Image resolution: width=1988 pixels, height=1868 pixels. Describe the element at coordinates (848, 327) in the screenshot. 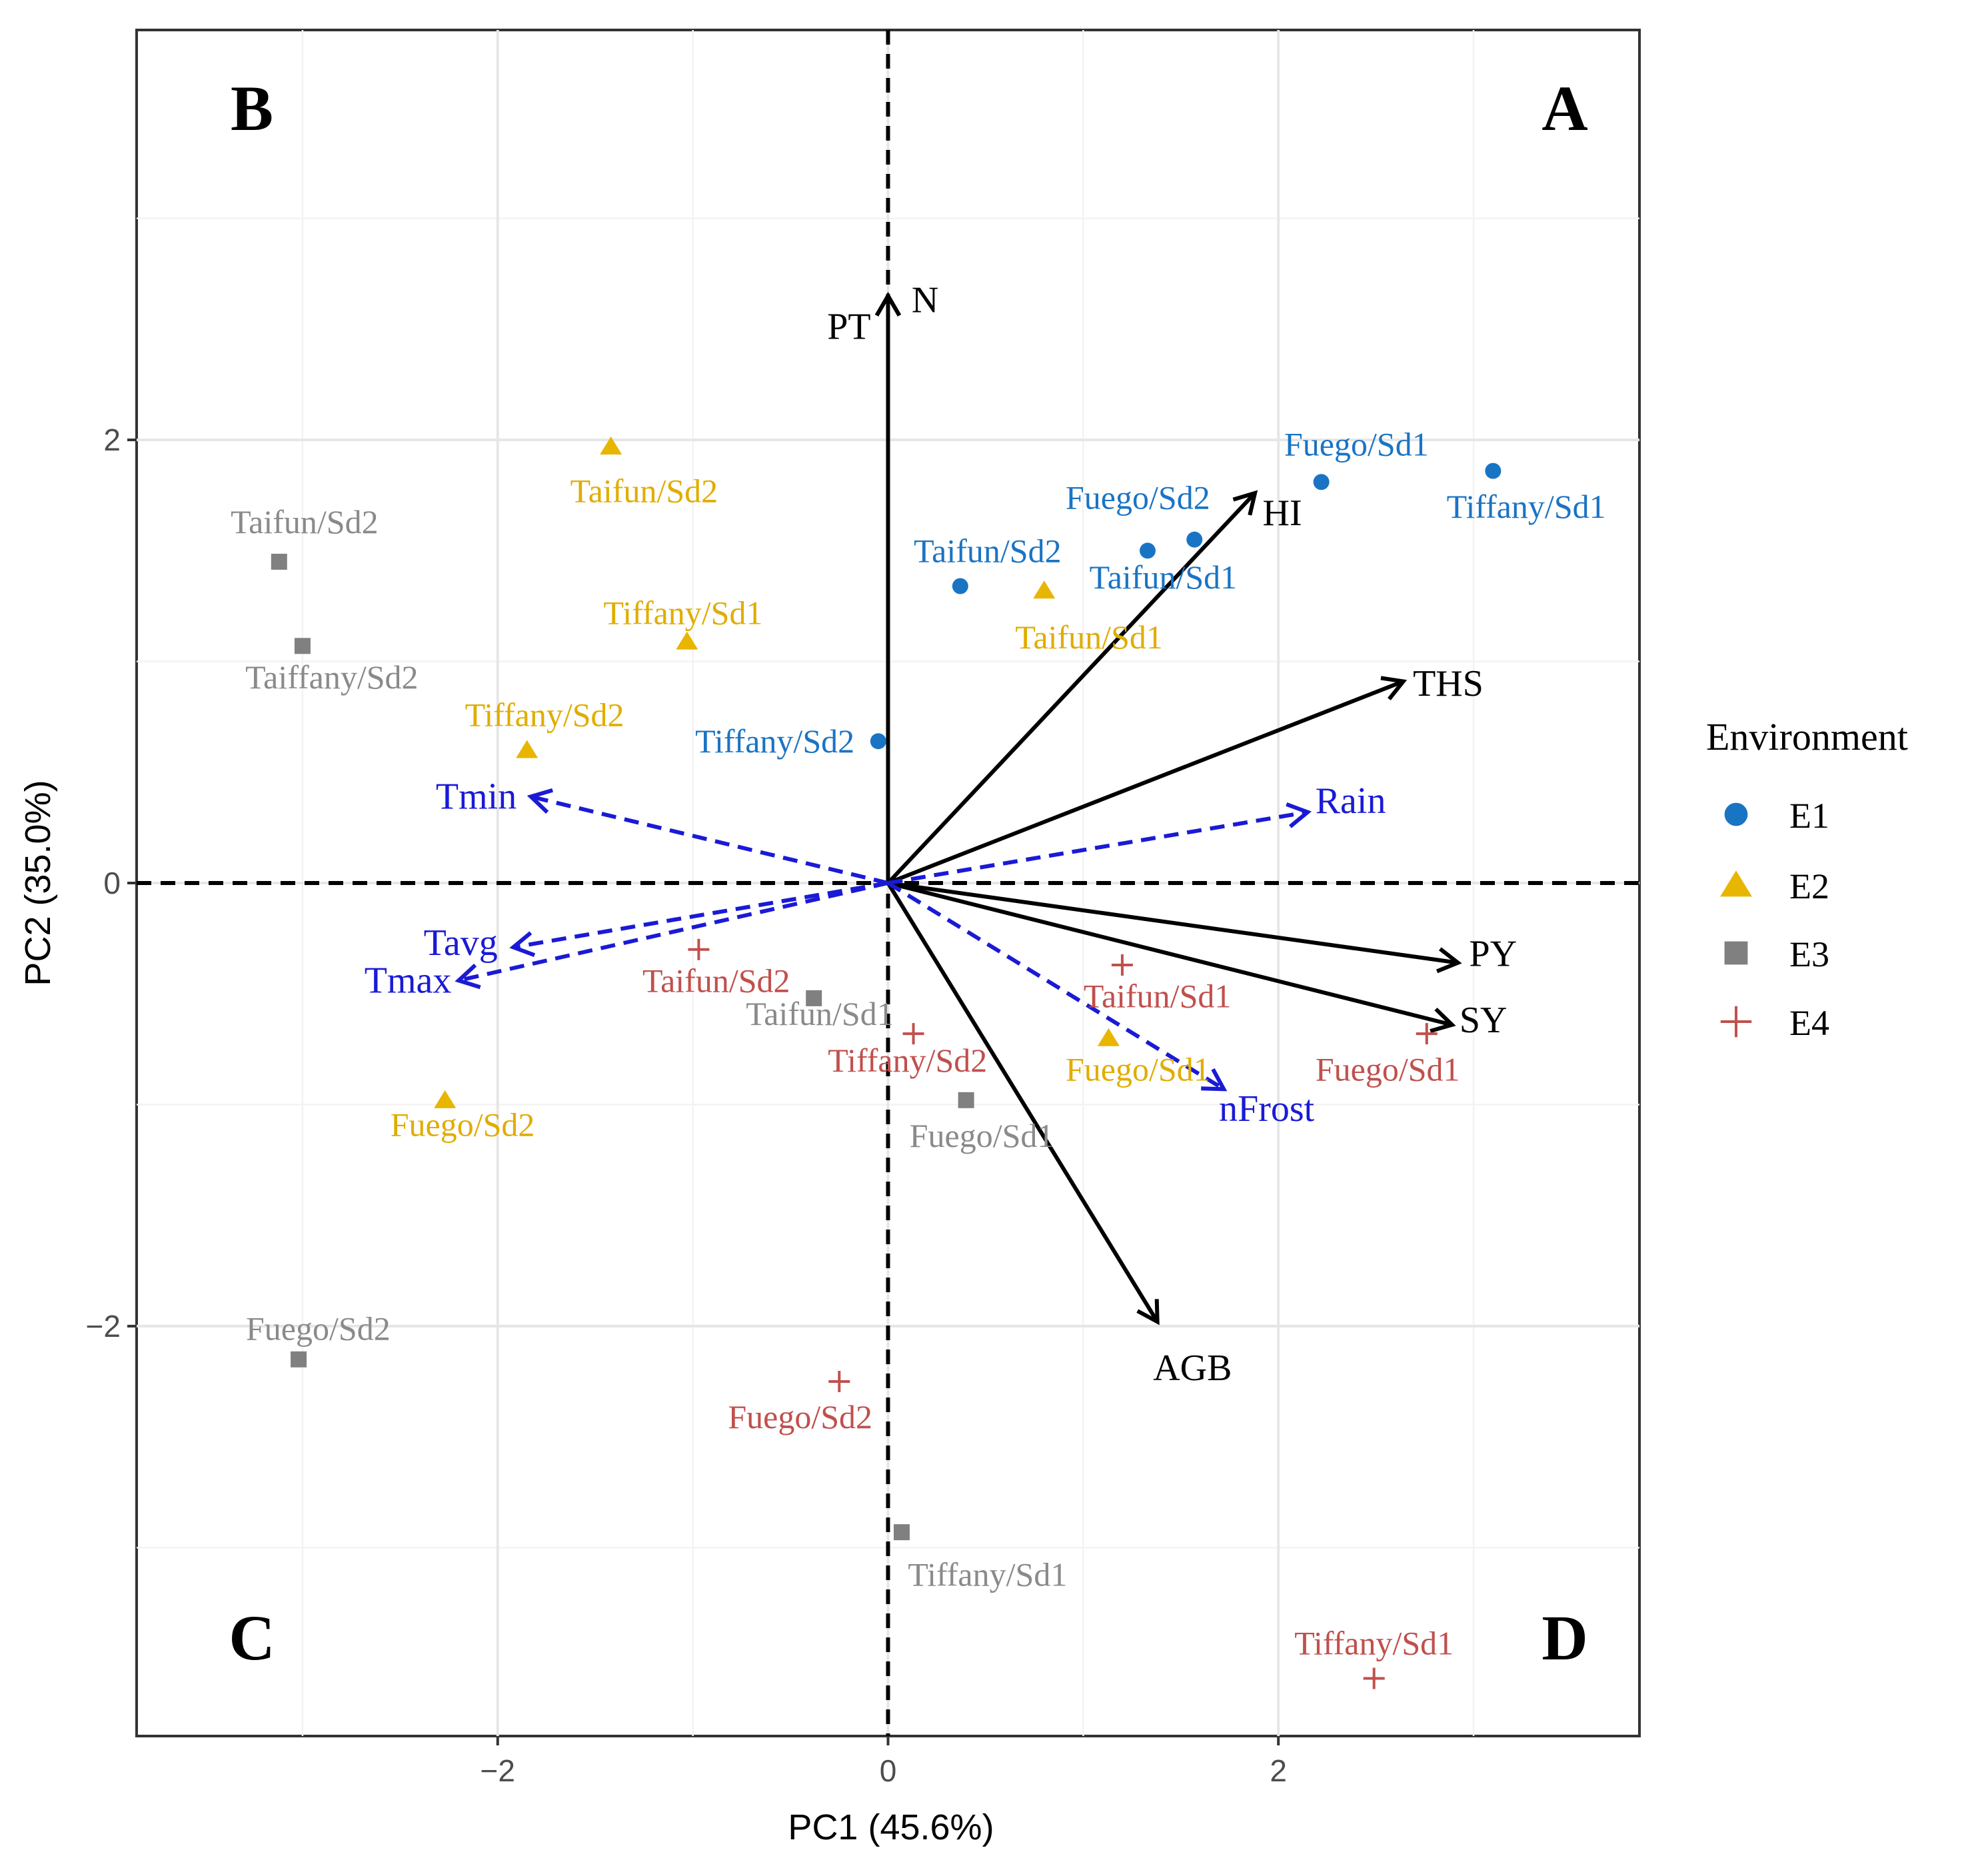

I see `vector-label: PT` at that location.